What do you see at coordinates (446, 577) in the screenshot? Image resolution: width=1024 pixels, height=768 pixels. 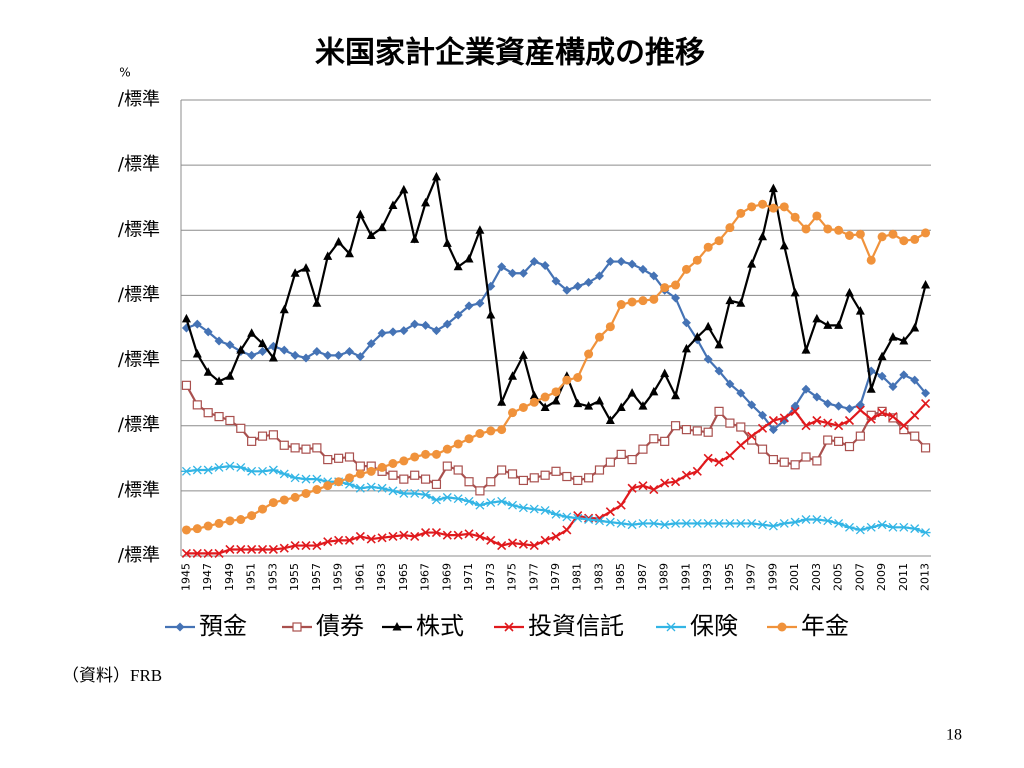 I see `x-tick-label: 1969` at bounding box center [446, 577].